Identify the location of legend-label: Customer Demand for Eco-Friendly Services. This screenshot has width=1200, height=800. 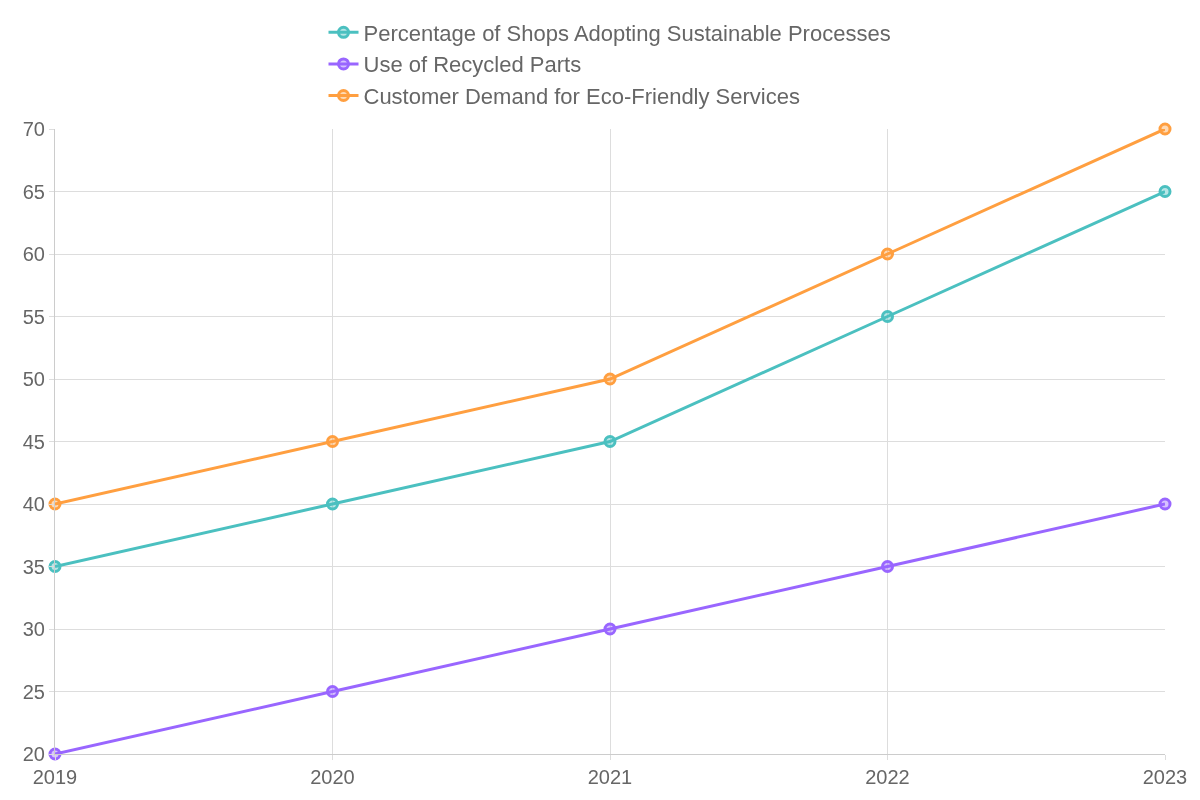
(581, 97).